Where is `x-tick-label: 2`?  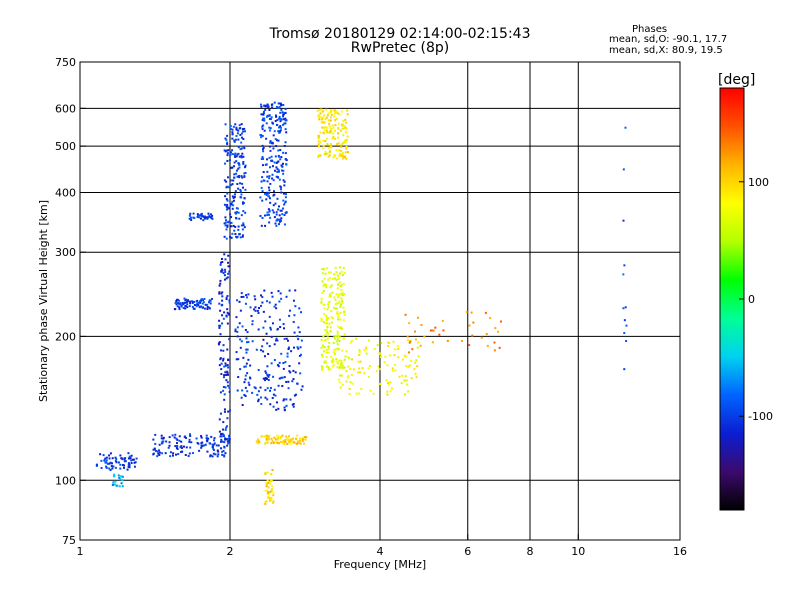
x-tick-label: 2 is located at coordinates (230, 551).